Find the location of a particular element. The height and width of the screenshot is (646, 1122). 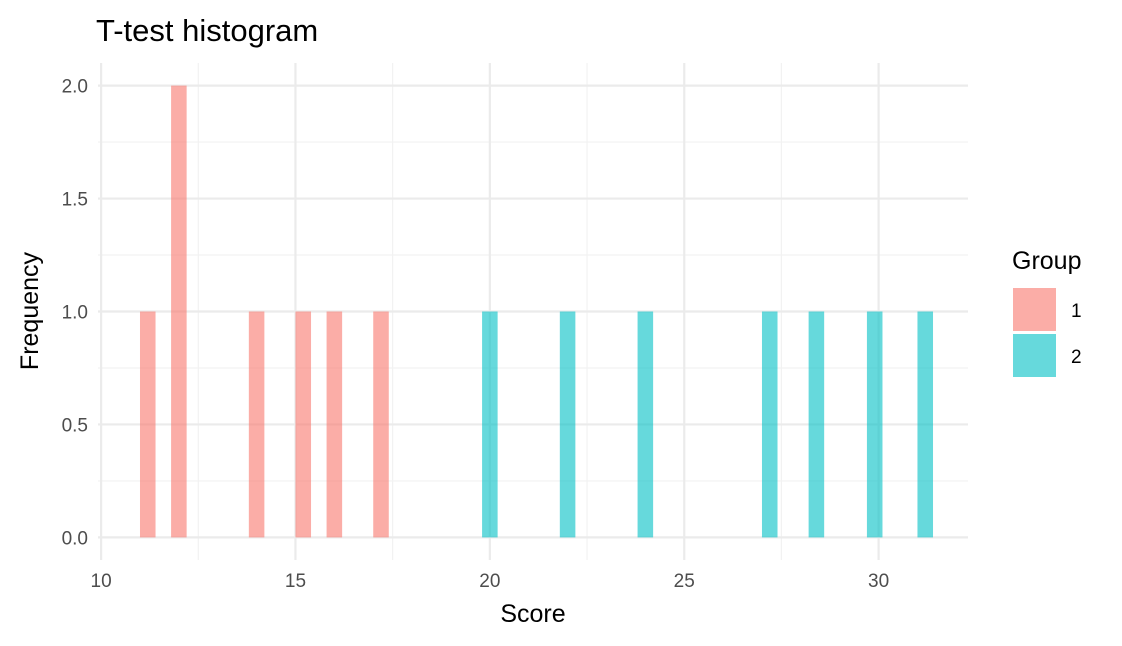

y-tick-label-2: 1.0 is located at coordinates (75, 313).